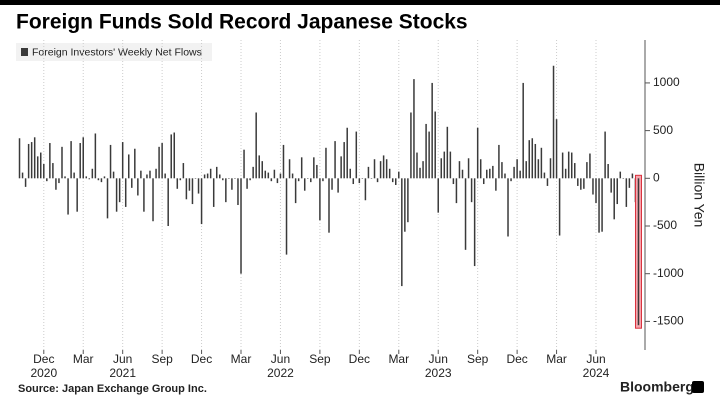 Image resolution: width=720 pixels, height=413 pixels. I want to click on x-year-label: 2024, so click(596, 373).